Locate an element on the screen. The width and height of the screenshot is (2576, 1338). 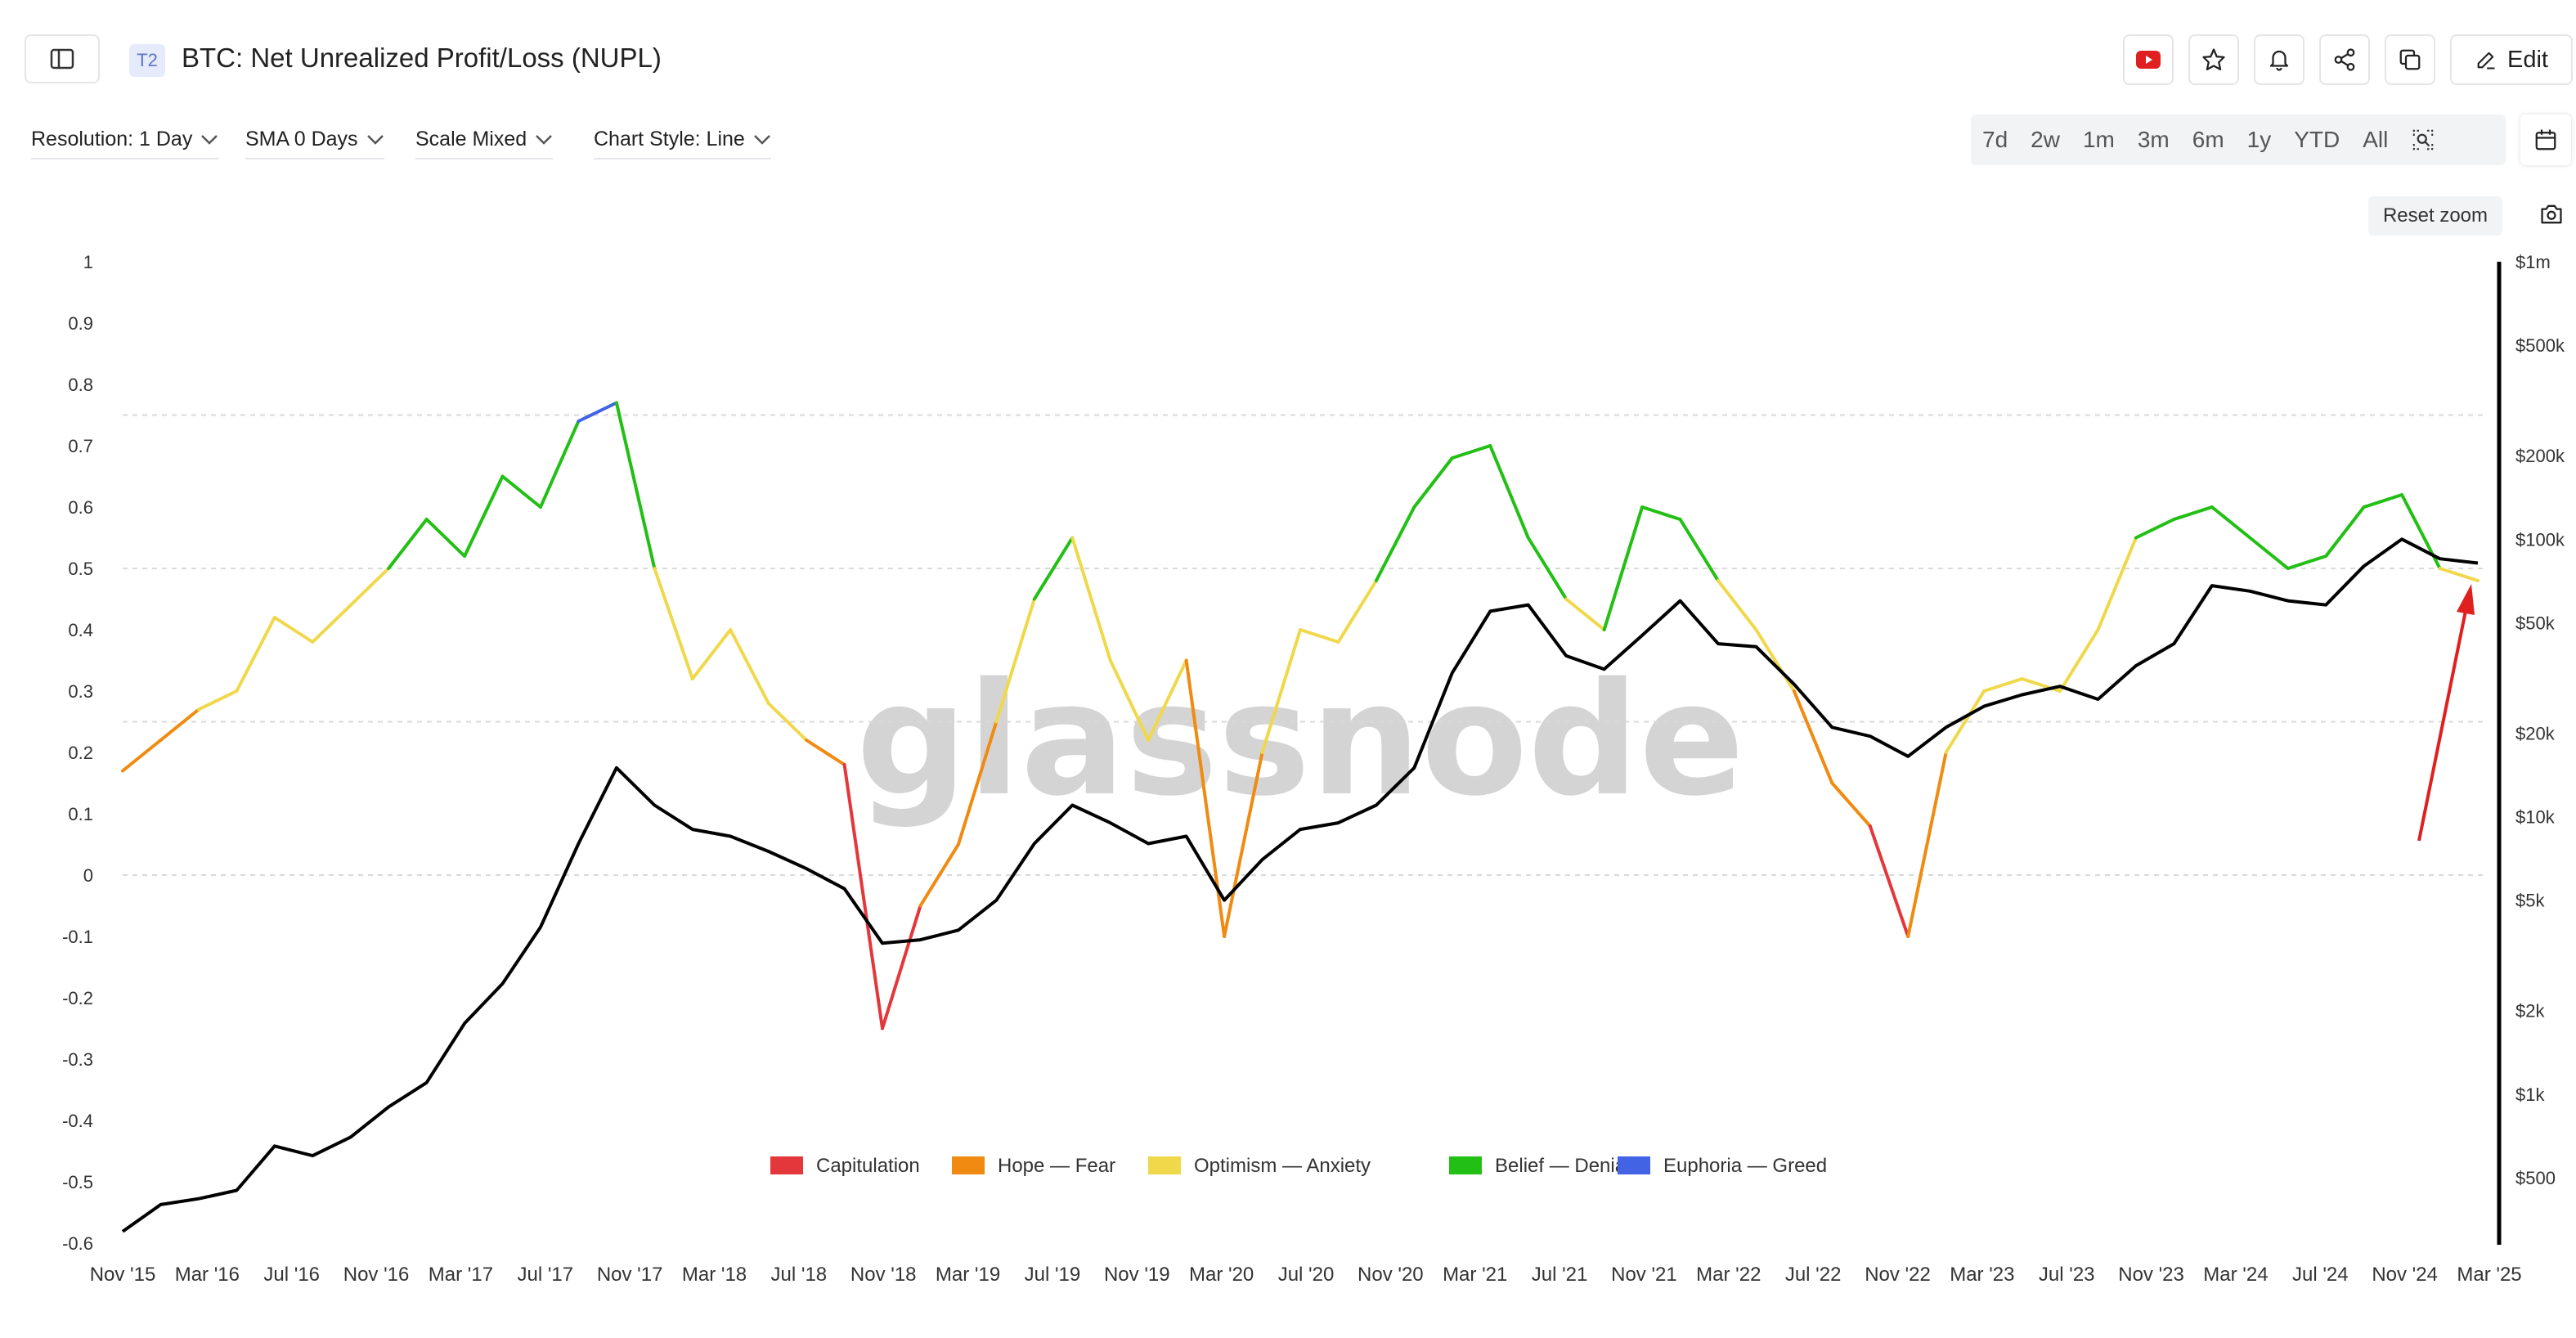
zoom-select-button is located at coordinates (2423, 140).